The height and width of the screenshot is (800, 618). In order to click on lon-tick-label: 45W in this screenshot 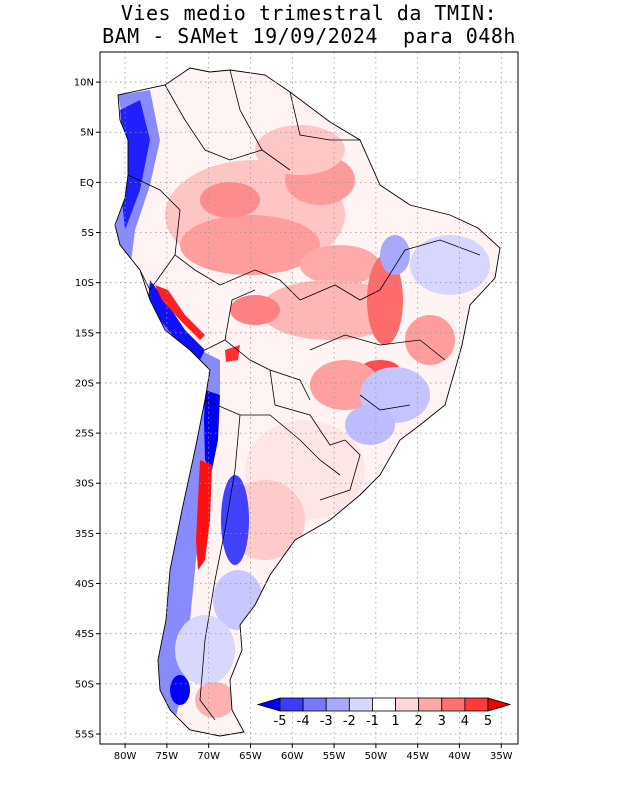, I will do `click(417, 756)`.